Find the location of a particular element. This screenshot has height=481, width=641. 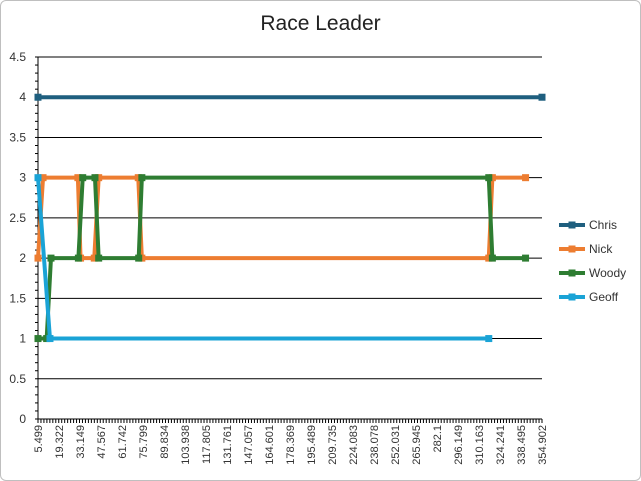

x-tick-label: 224.083 is located at coordinates (354, 445).